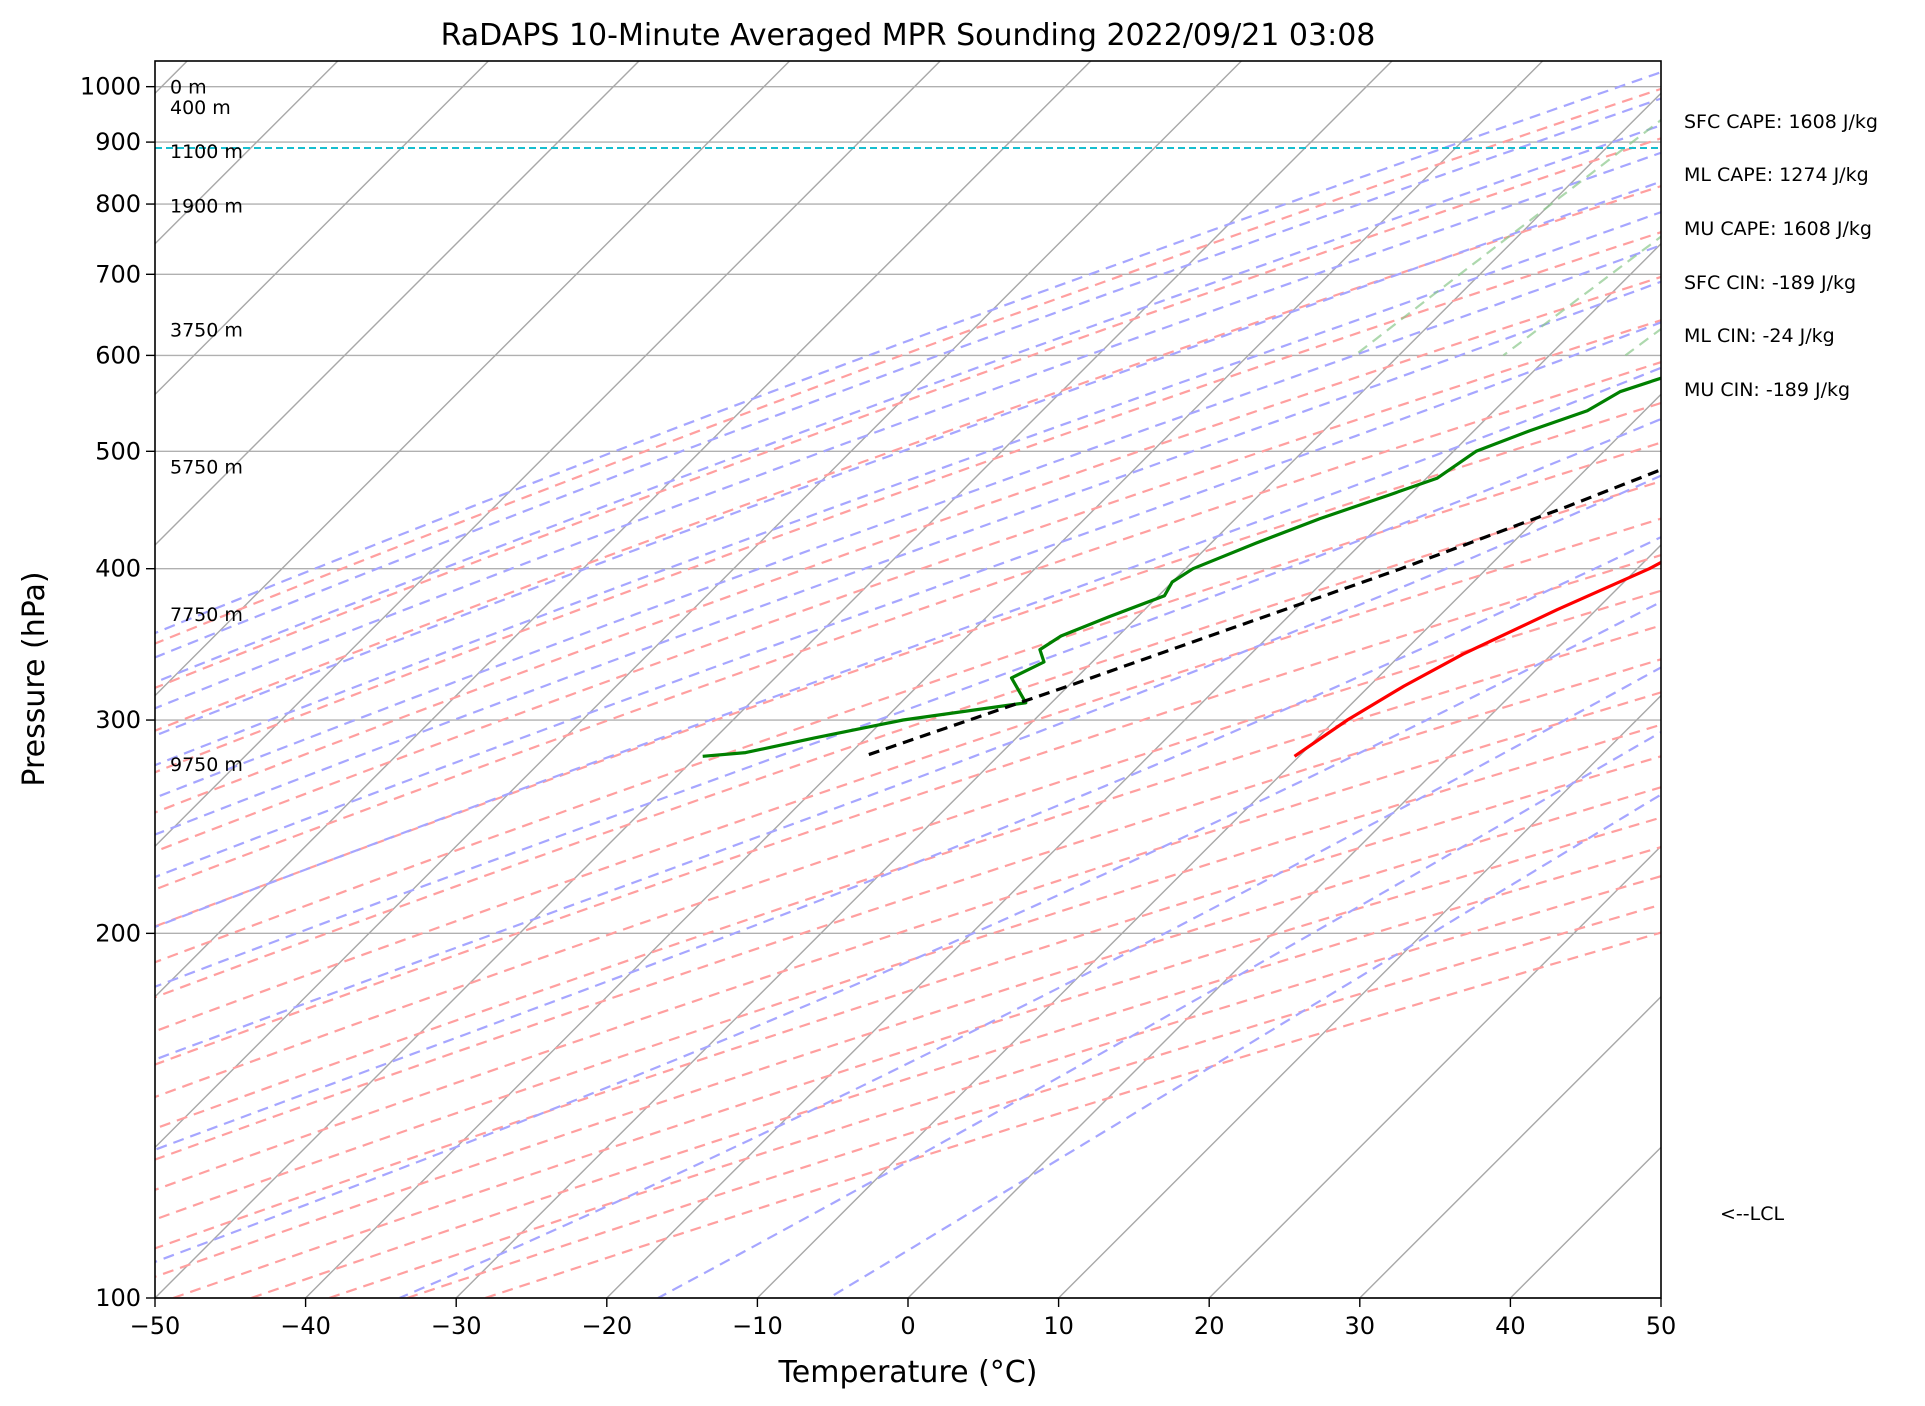 The height and width of the screenshot is (1406, 1925). What do you see at coordinates (1058, 1326) in the screenshot?
I see `x-tick-label: 10` at bounding box center [1058, 1326].